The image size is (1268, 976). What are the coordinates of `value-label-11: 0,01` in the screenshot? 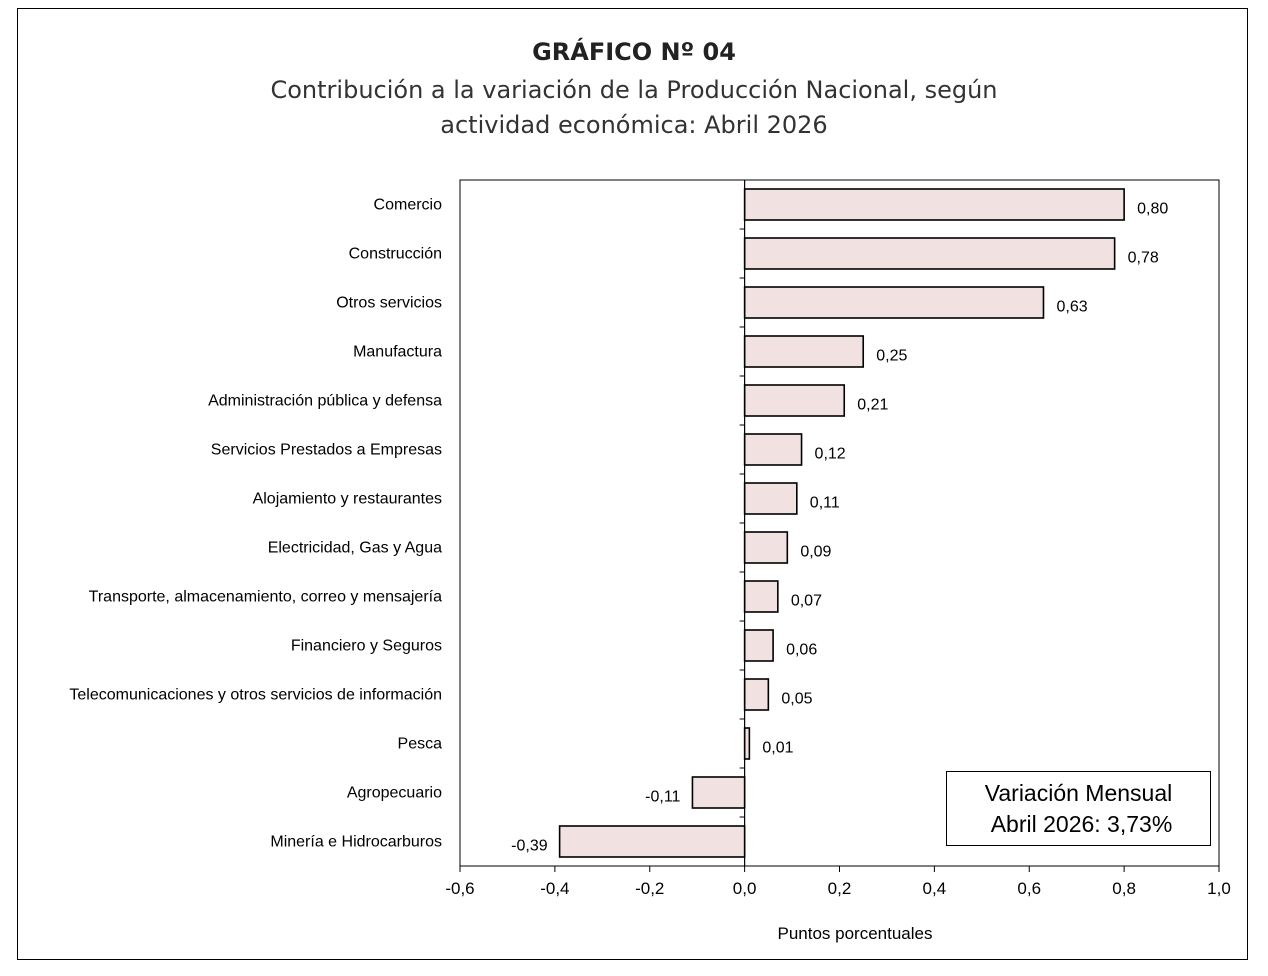 It's located at (777, 748).